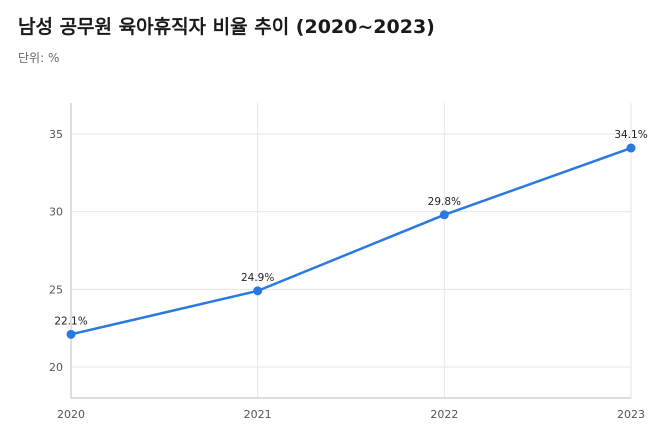 The height and width of the screenshot is (433, 665). I want to click on x-tick-label: 2023, so click(631, 414).